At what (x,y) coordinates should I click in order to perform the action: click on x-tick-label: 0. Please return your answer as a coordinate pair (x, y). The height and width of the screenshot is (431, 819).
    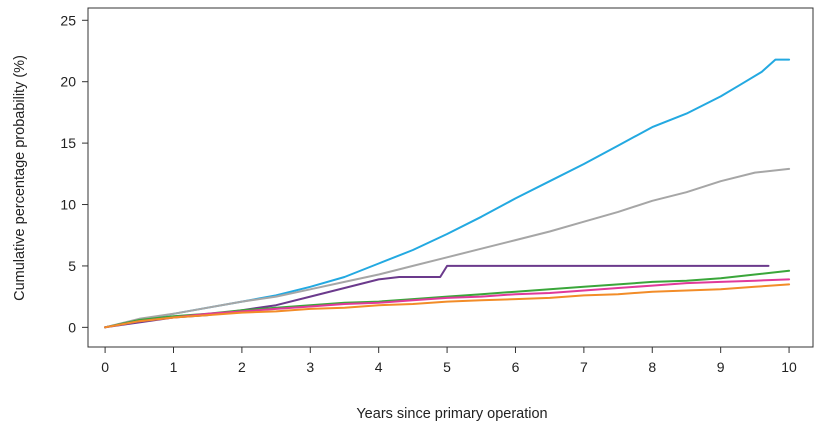
    Looking at the image, I should click on (105, 367).